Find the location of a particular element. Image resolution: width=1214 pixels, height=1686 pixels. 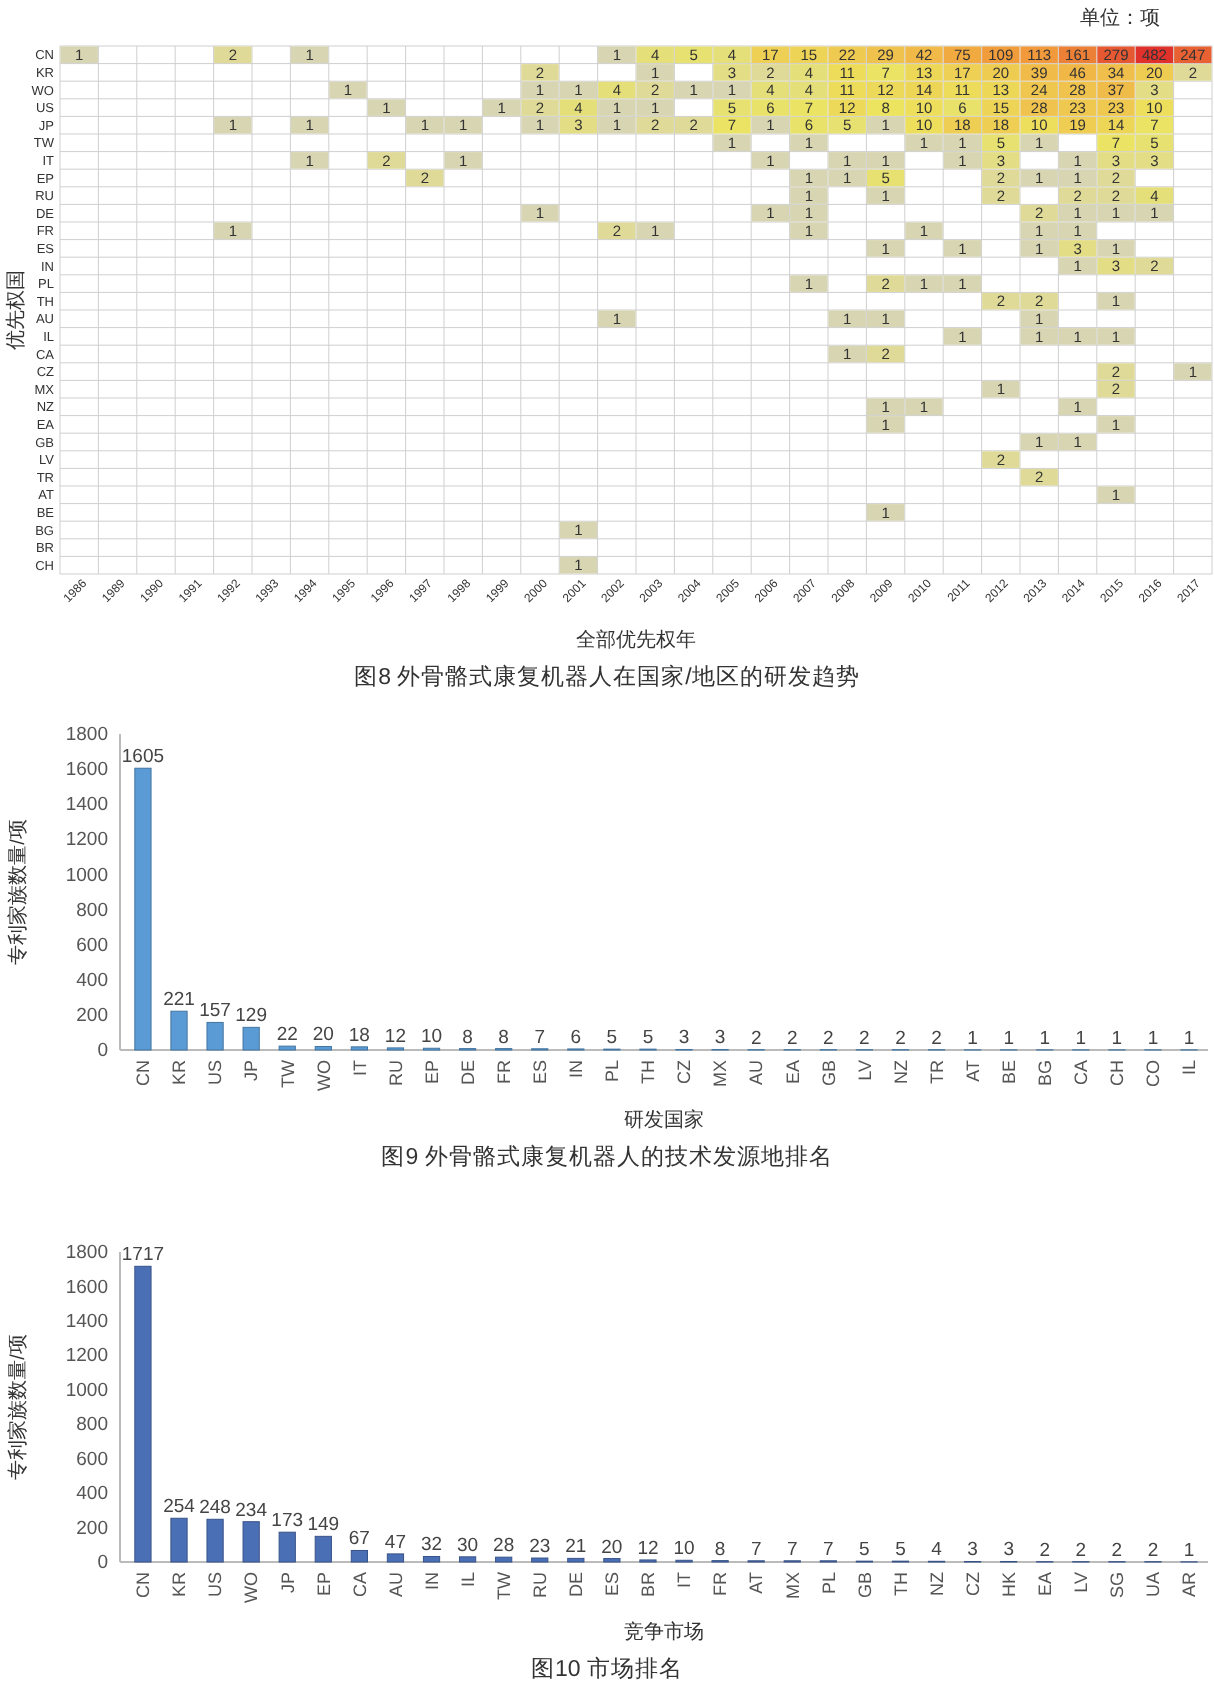

x-tick-label: WO is located at coordinates (251, 1587).